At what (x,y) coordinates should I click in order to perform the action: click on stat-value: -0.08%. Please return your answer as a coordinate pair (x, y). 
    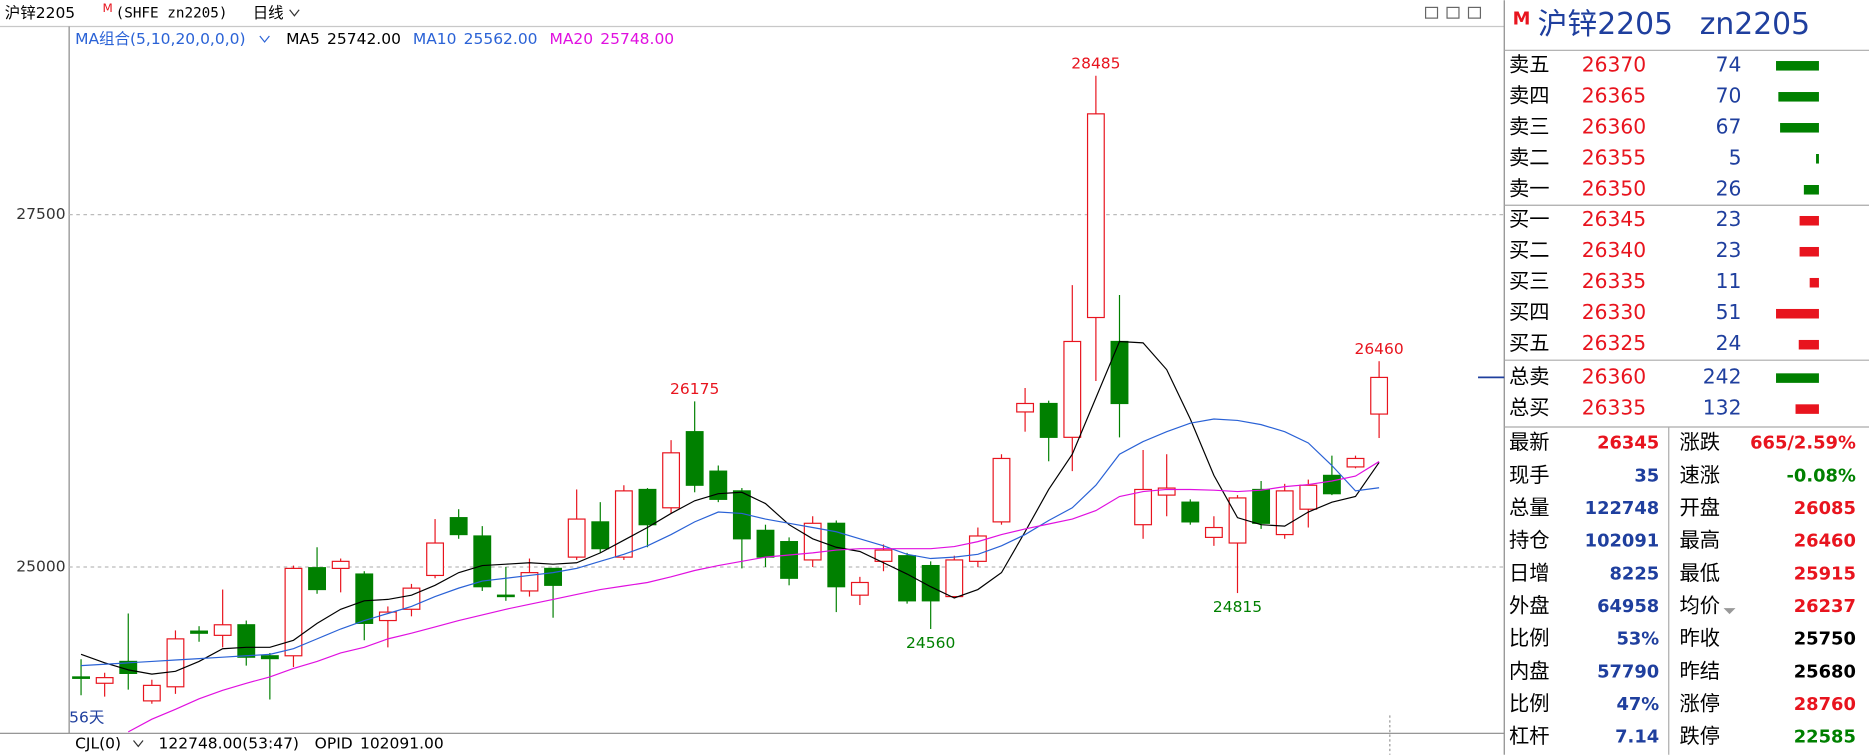
    Looking at the image, I should click on (1821, 475).